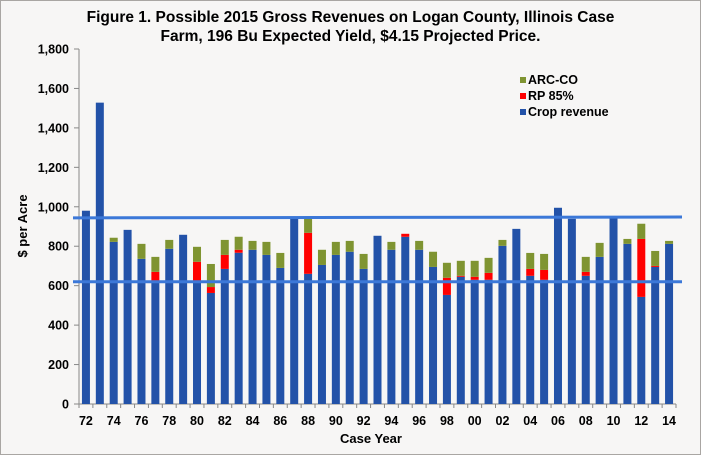 Image resolution: width=701 pixels, height=455 pixels. I want to click on y-tick-label: 400, so click(58, 326).